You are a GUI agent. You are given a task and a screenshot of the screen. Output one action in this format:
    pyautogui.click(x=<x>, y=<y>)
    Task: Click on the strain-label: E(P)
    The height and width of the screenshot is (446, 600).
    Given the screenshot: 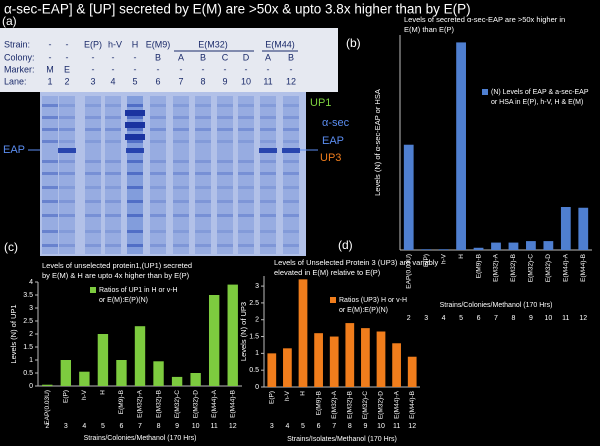 What is the action you would take?
    pyautogui.click(x=93, y=44)
    